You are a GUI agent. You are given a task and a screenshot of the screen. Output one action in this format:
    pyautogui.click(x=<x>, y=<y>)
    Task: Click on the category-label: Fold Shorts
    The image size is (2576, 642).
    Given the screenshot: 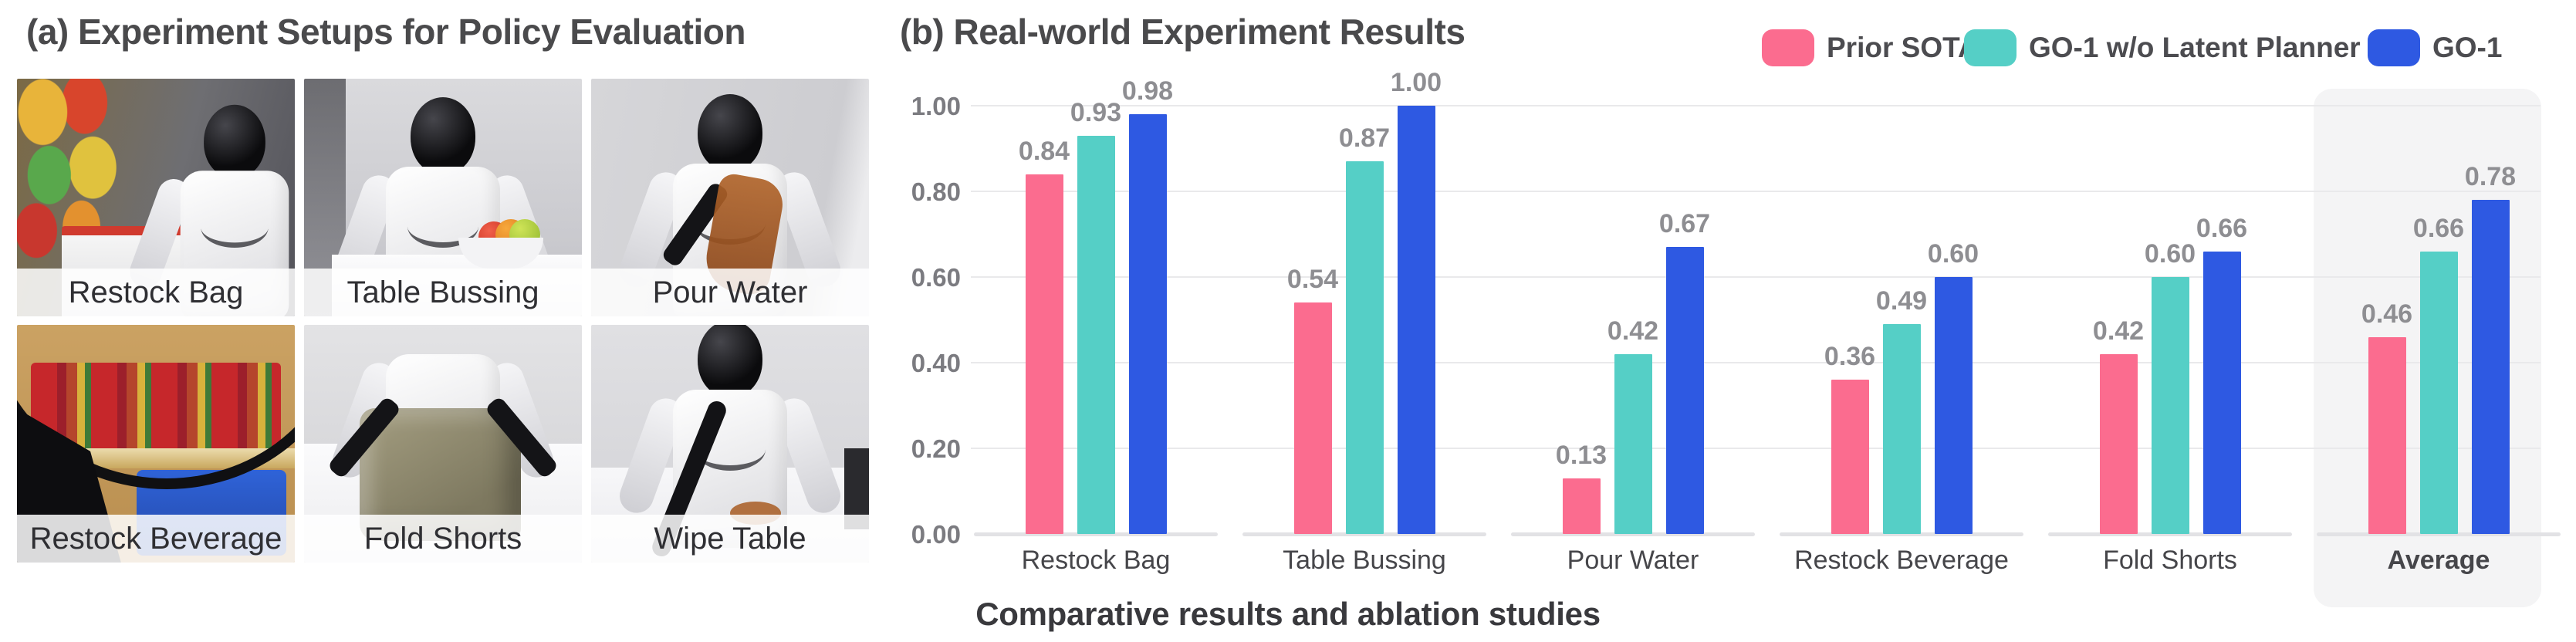 What is the action you would take?
    pyautogui.click(x=2170, y=560)
    